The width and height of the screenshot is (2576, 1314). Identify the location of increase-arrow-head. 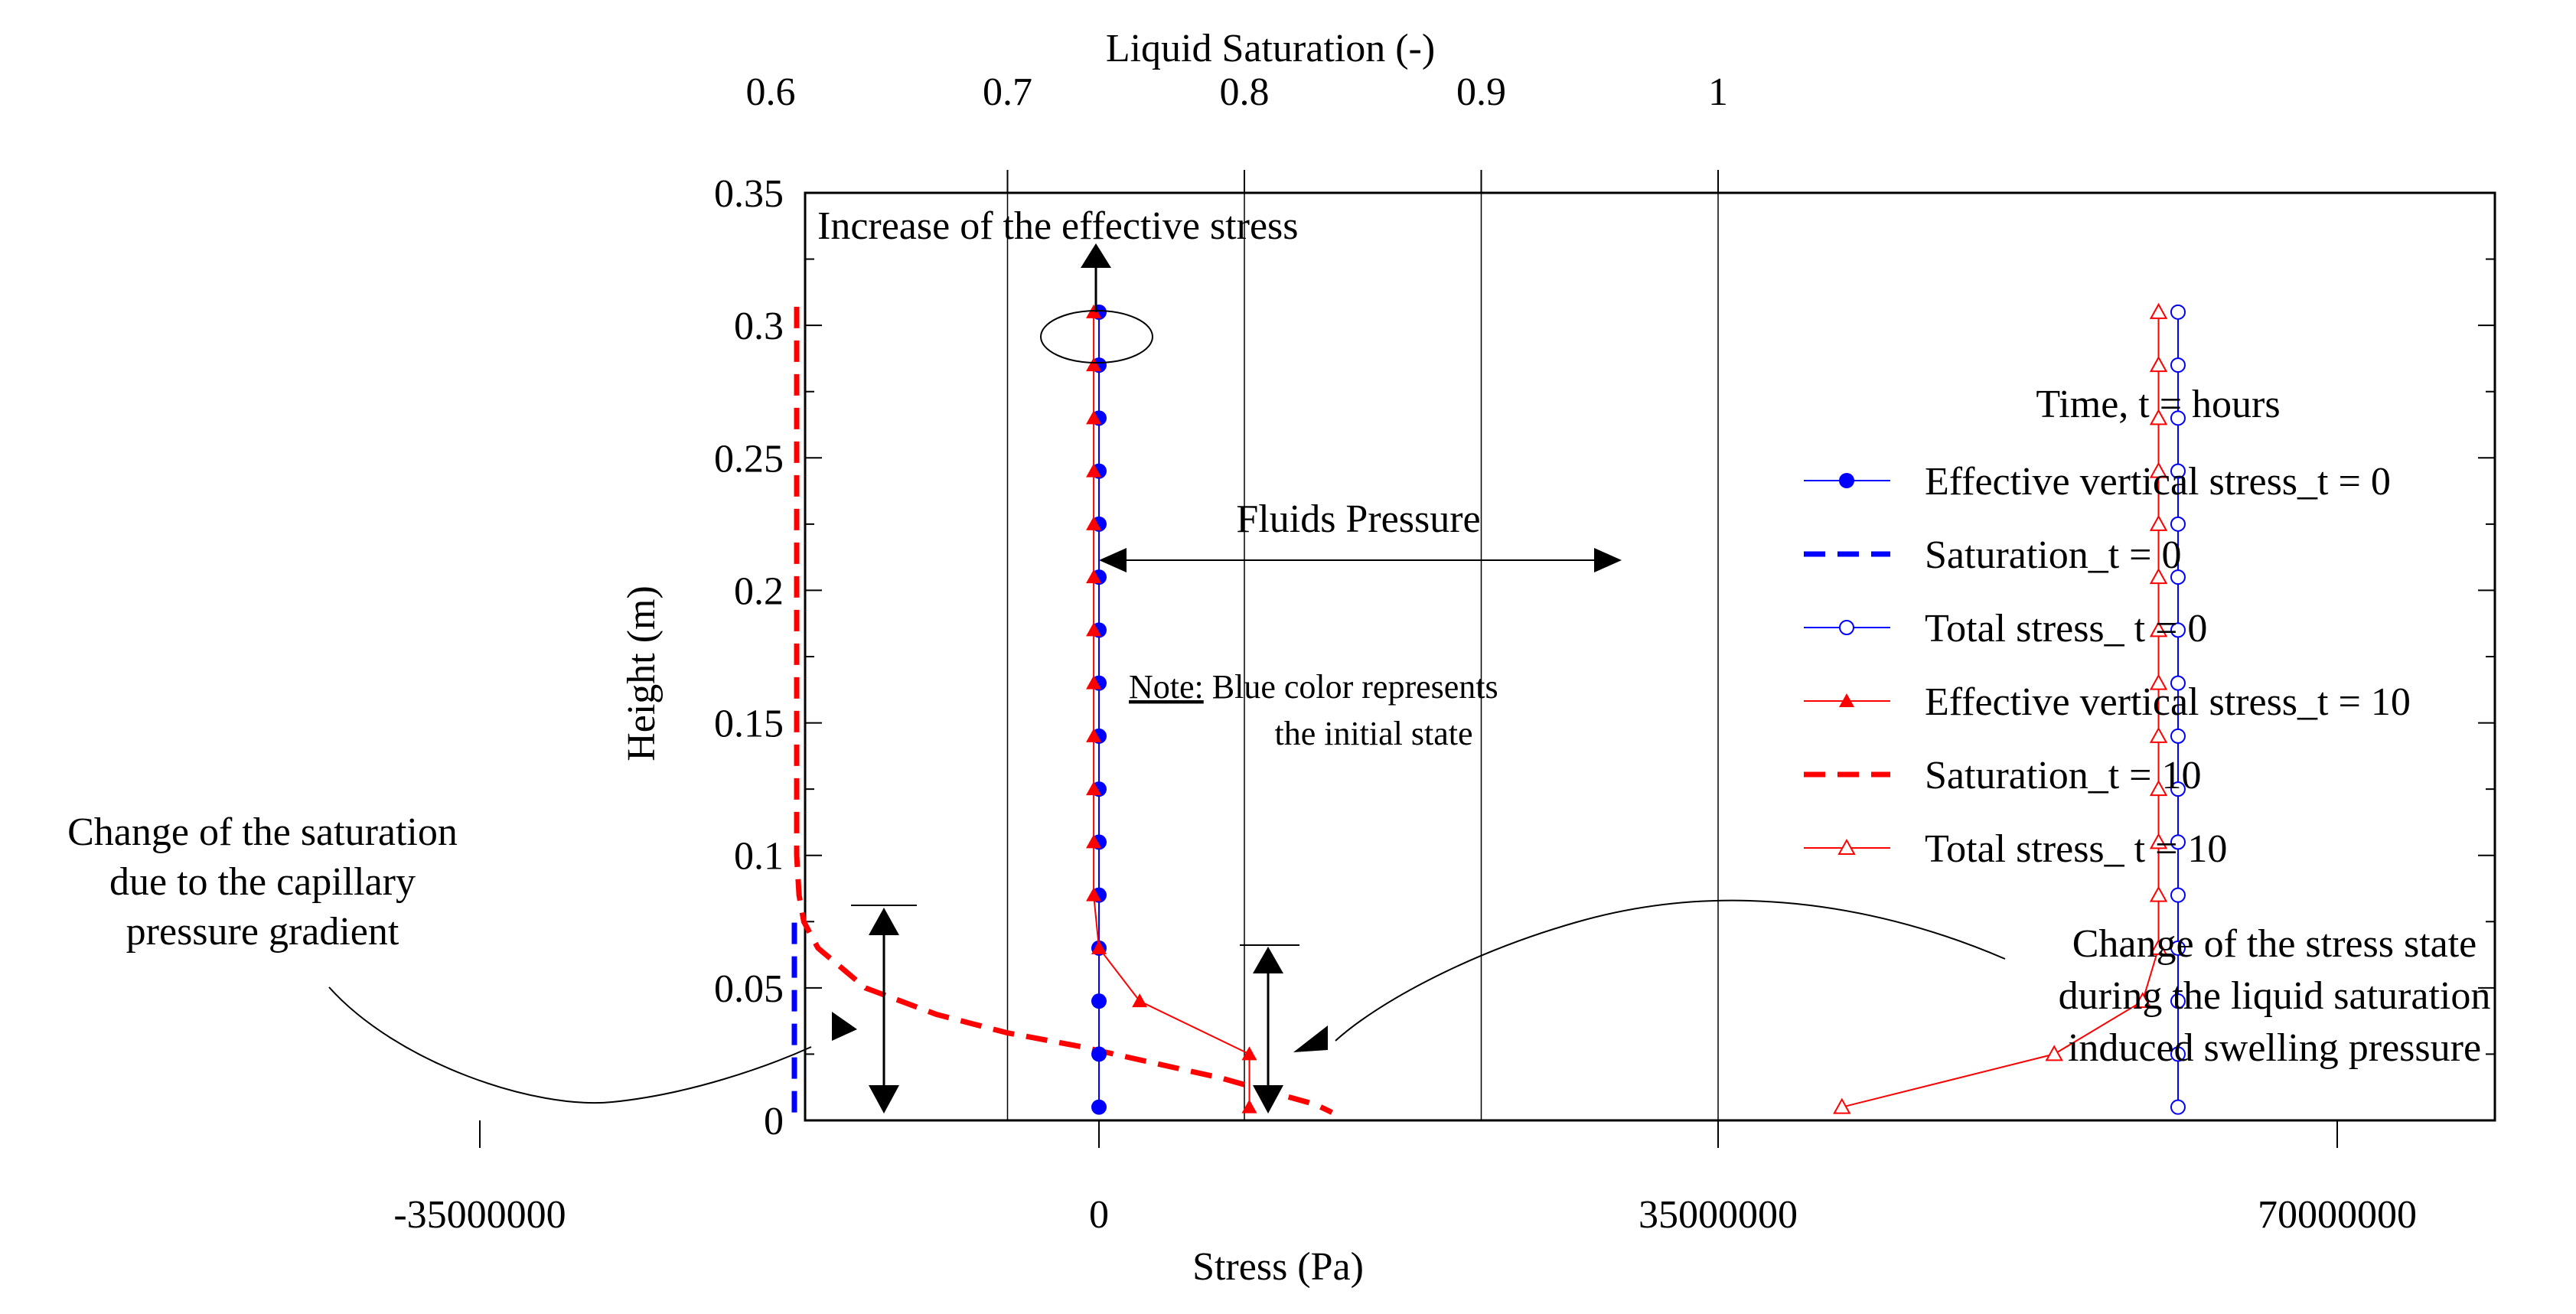
(1096, 256).